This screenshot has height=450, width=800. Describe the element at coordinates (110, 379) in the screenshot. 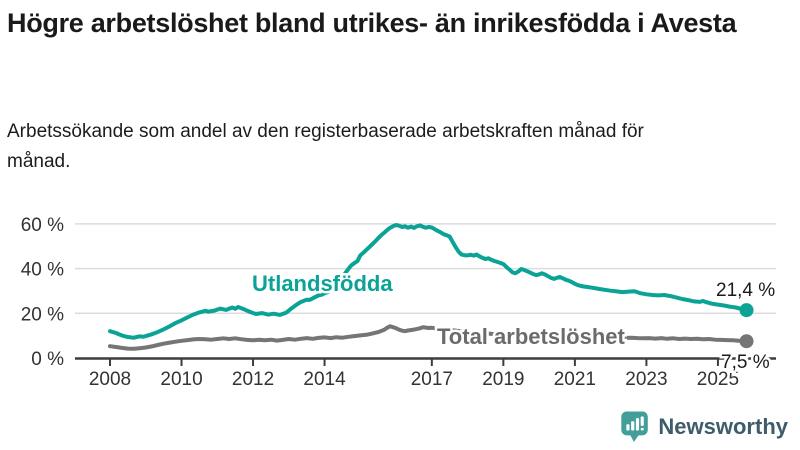

I see `x-tick-label: 2008` at that location.